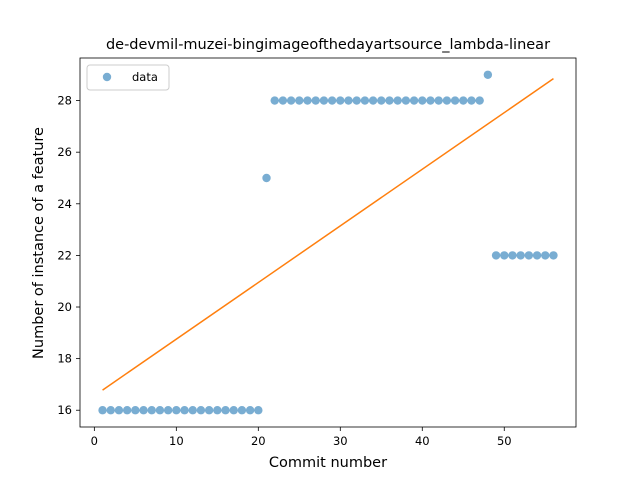 The height and width of the screenshot is (484, 640). I want to click on y-tick-label: 26, so click(64, 152).